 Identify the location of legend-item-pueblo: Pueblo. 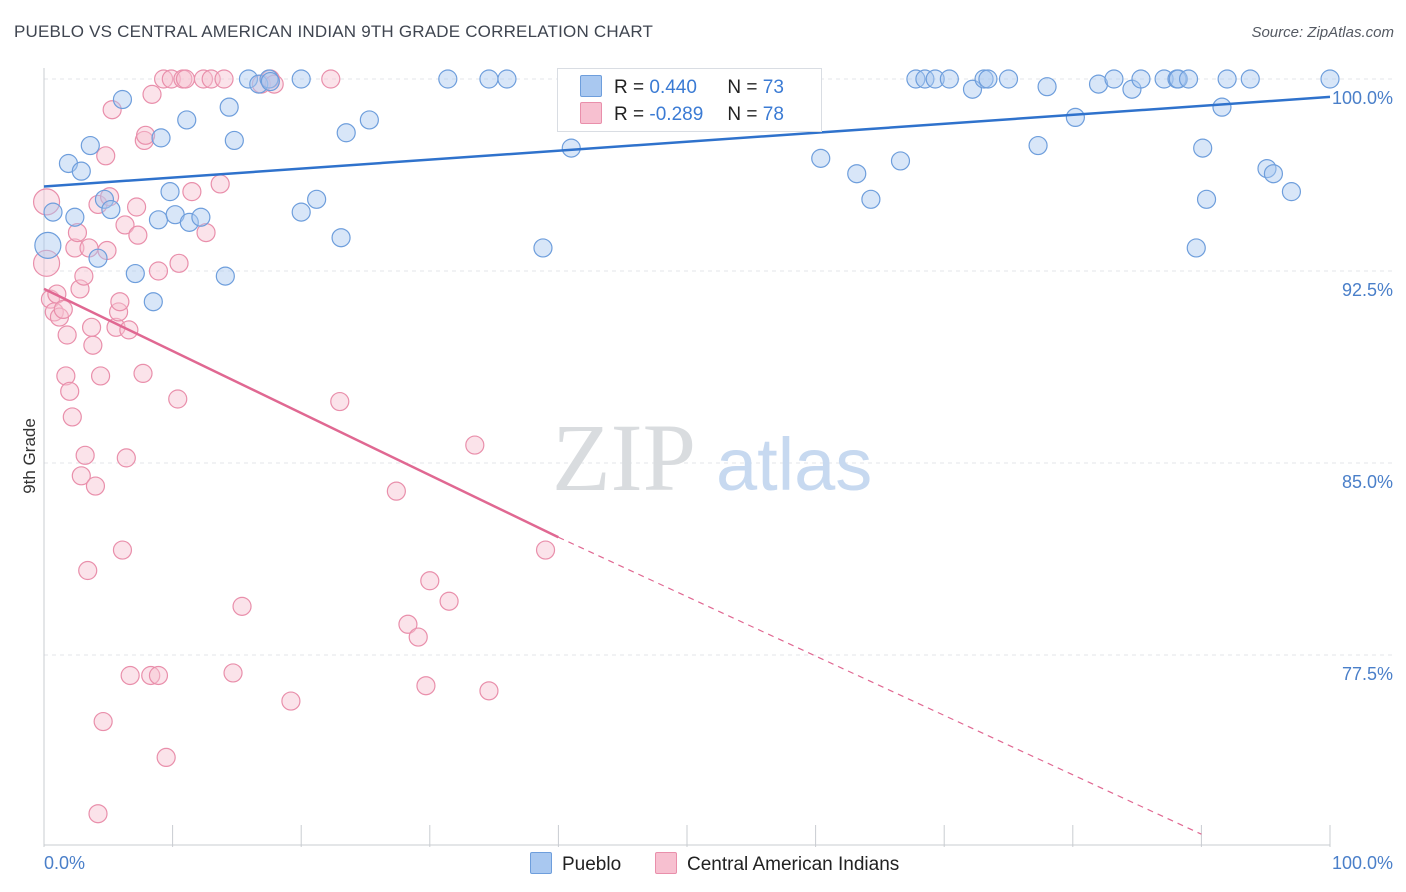
(575, 864).